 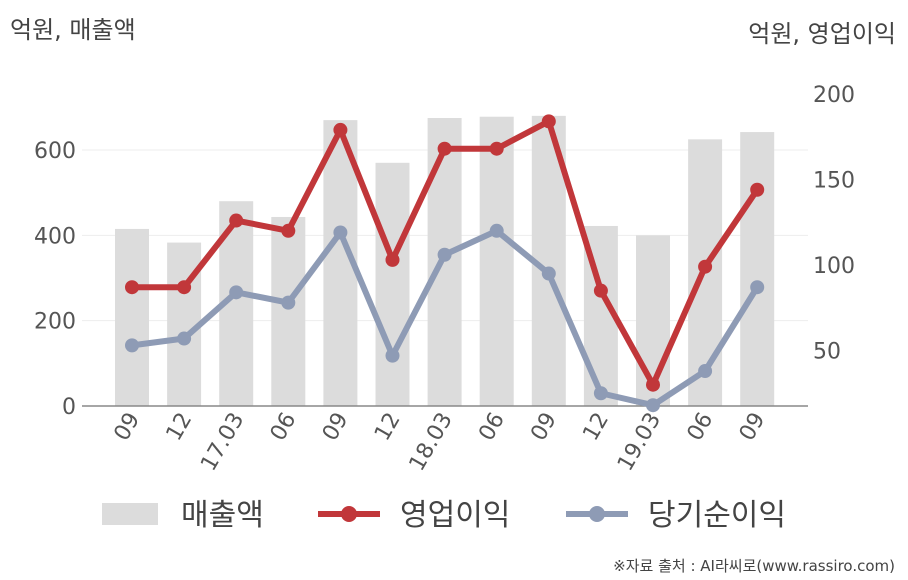 What do you see at coordinates (55, 236) in the screenshot?
I see `left-tick-label: 400` at bounding box center [55, 236].